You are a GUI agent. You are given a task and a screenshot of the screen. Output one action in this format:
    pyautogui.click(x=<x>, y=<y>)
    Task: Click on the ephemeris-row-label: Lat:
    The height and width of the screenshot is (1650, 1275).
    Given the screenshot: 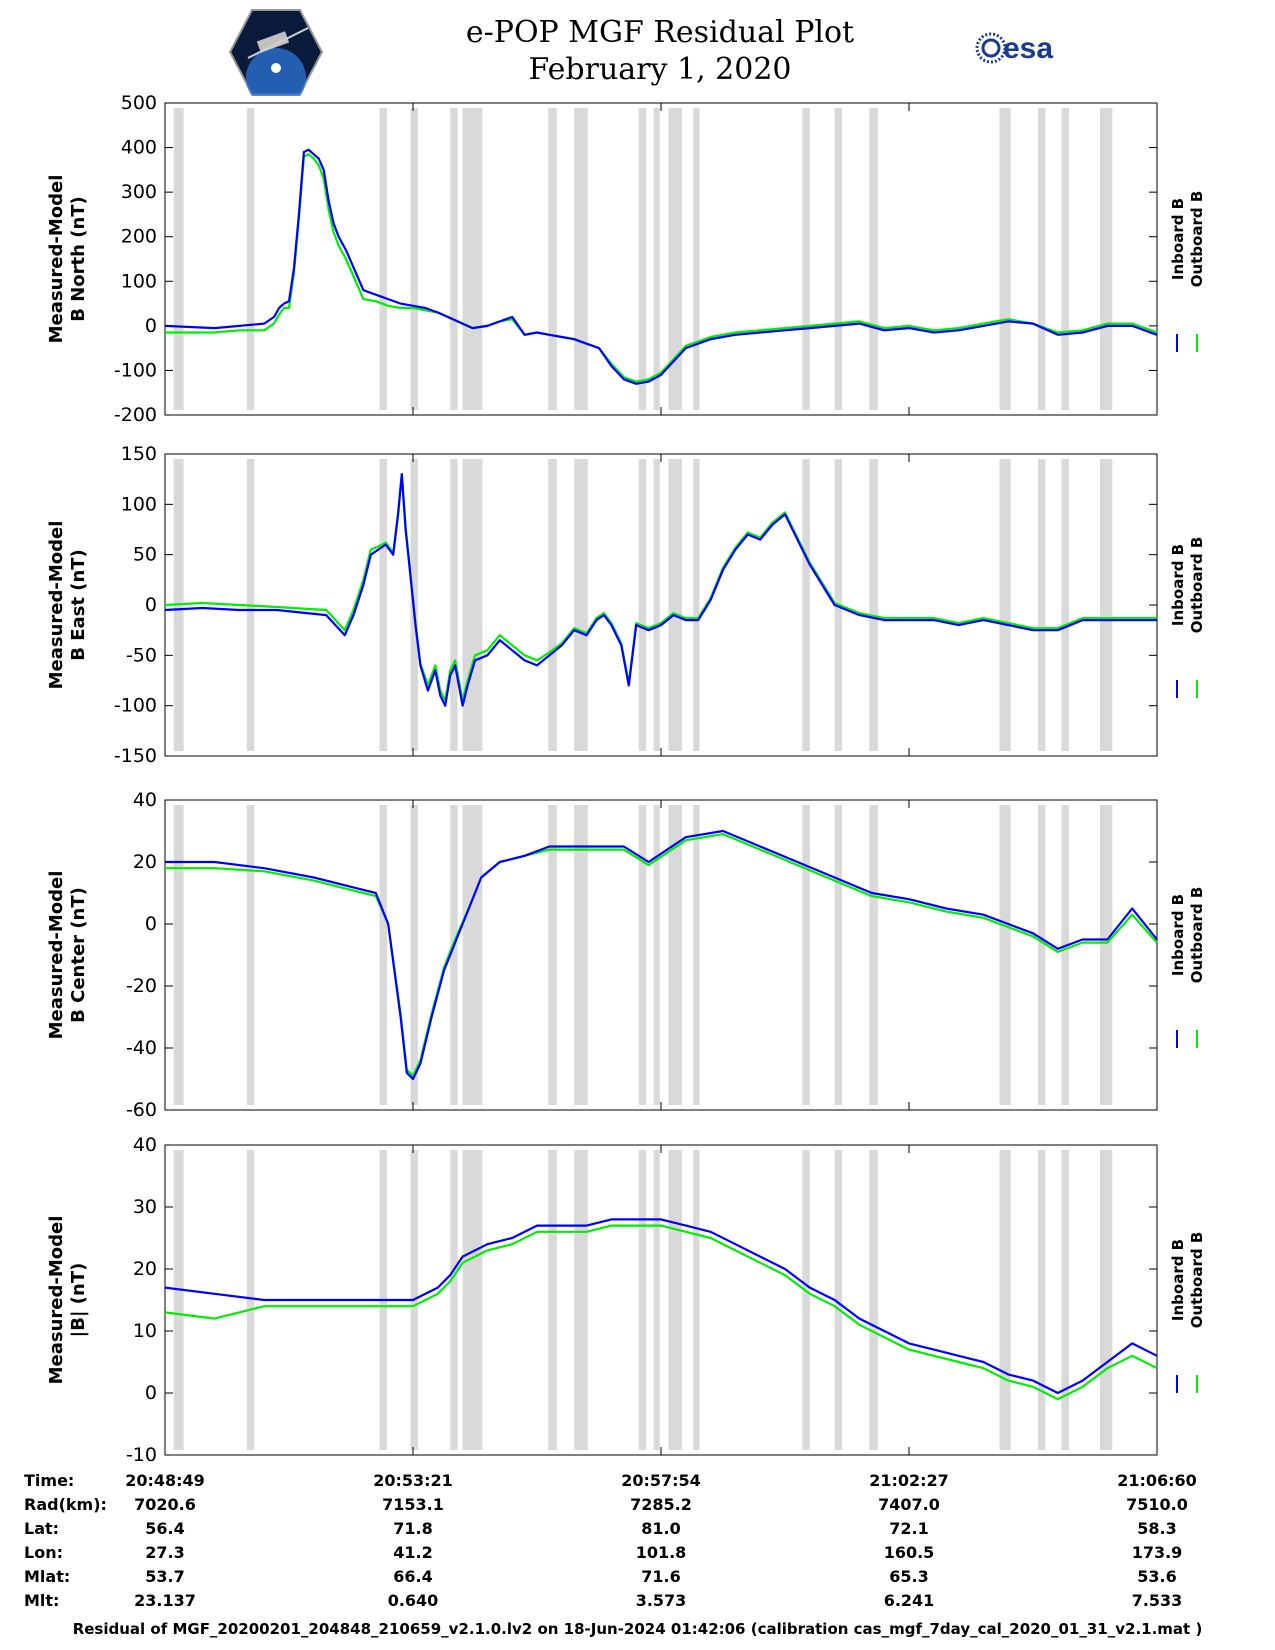 What is the action you would take?
    pyautogui.click(x=41, y=1528)
    